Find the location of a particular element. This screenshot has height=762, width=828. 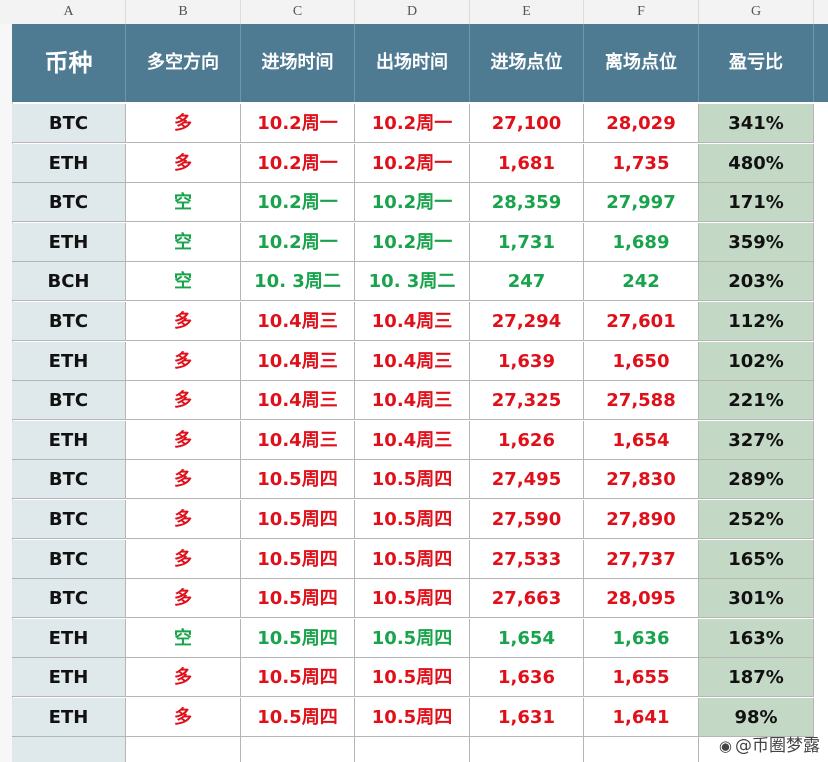

header-exit-time: 出场时间 is located at coordinates (412, 63).